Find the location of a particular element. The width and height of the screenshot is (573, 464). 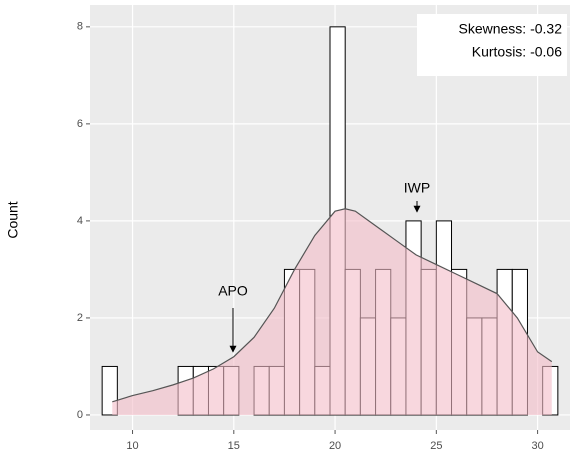

stats-box is located at coordinates (492, 45).